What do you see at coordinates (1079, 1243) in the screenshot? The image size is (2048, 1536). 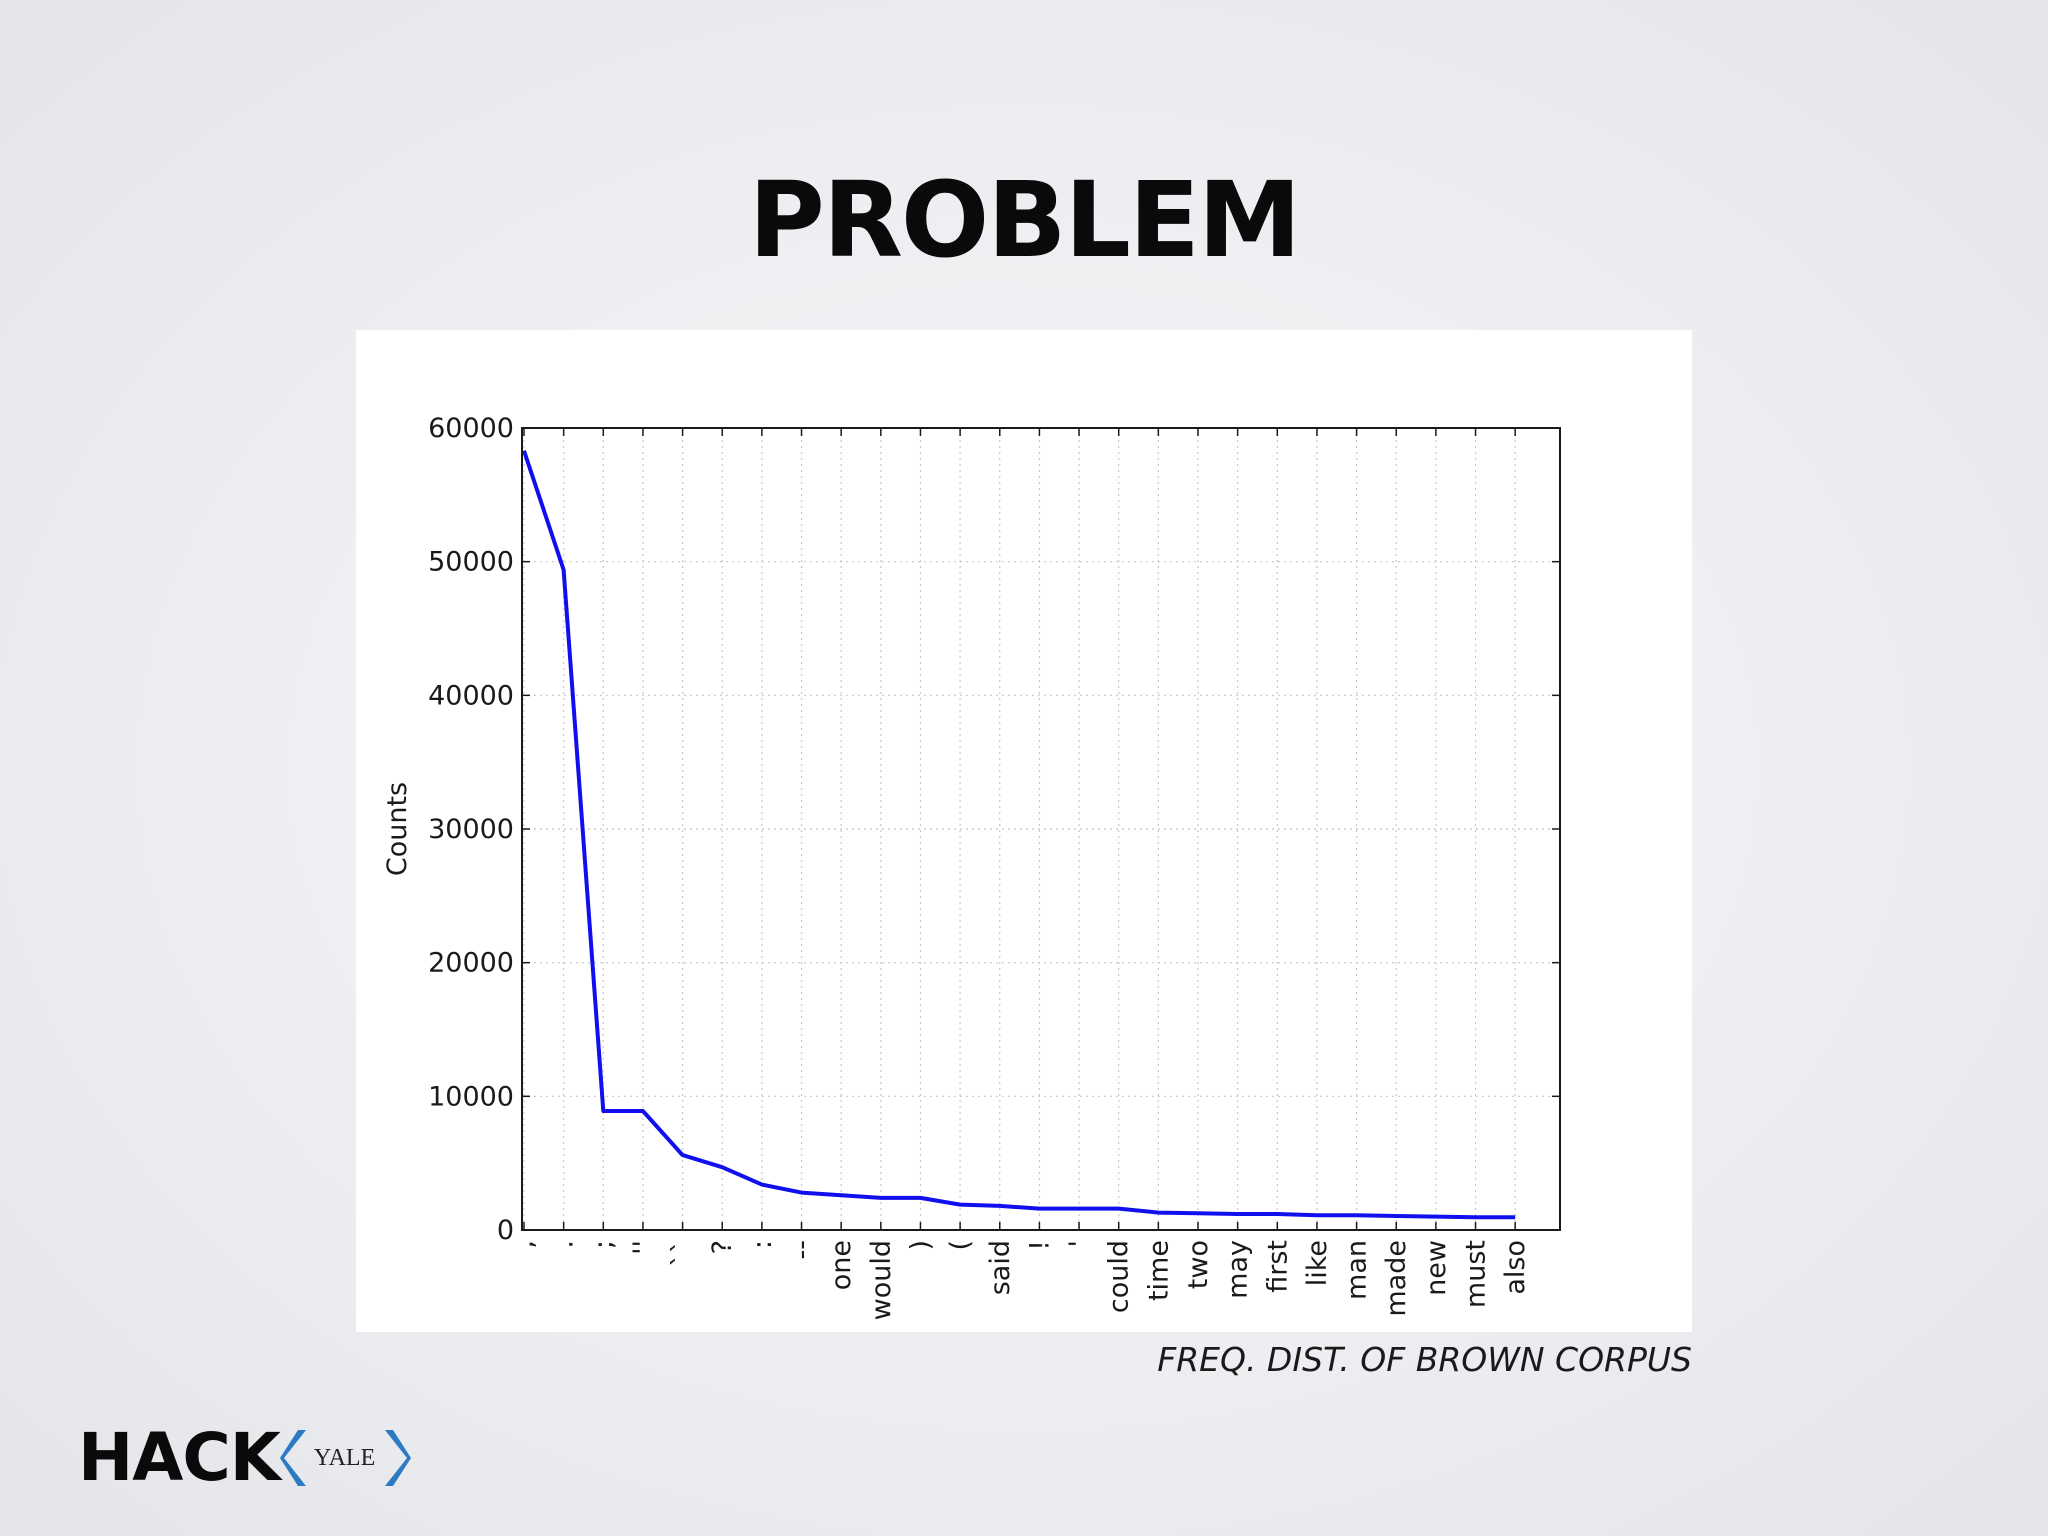 I see `x-tick-label: '` at bounding box center [1079, 1243].